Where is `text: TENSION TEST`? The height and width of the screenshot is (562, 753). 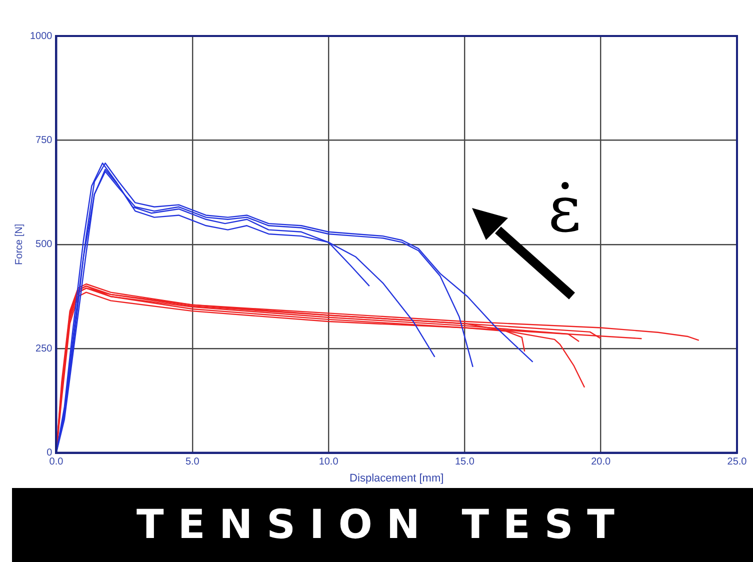
text: TENSION TEST is located at coordinates (382, 525).